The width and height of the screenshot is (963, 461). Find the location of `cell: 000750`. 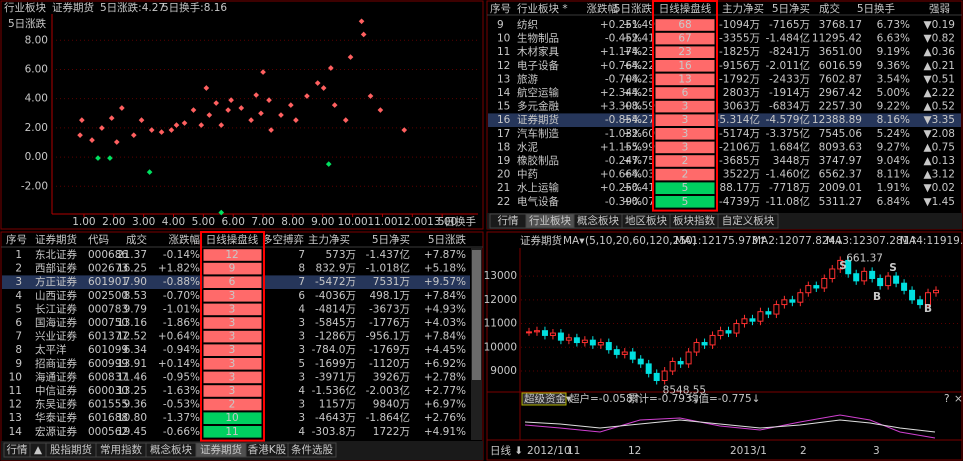

cell: 000750 is located at coordinates (108, 323).